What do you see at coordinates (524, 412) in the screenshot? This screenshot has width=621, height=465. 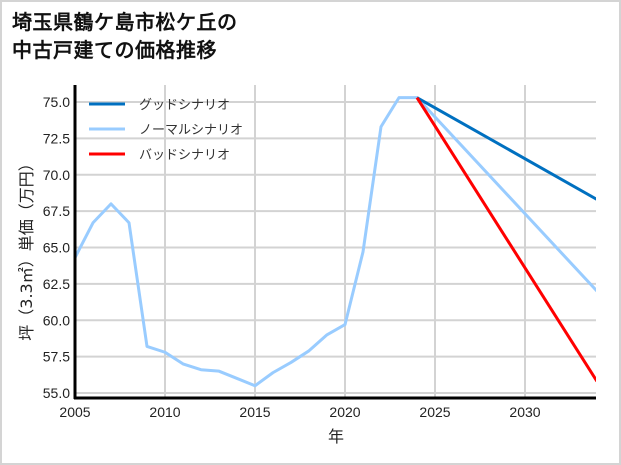 I see `x-tick-label: 2030` at bounding box center [524, 412].